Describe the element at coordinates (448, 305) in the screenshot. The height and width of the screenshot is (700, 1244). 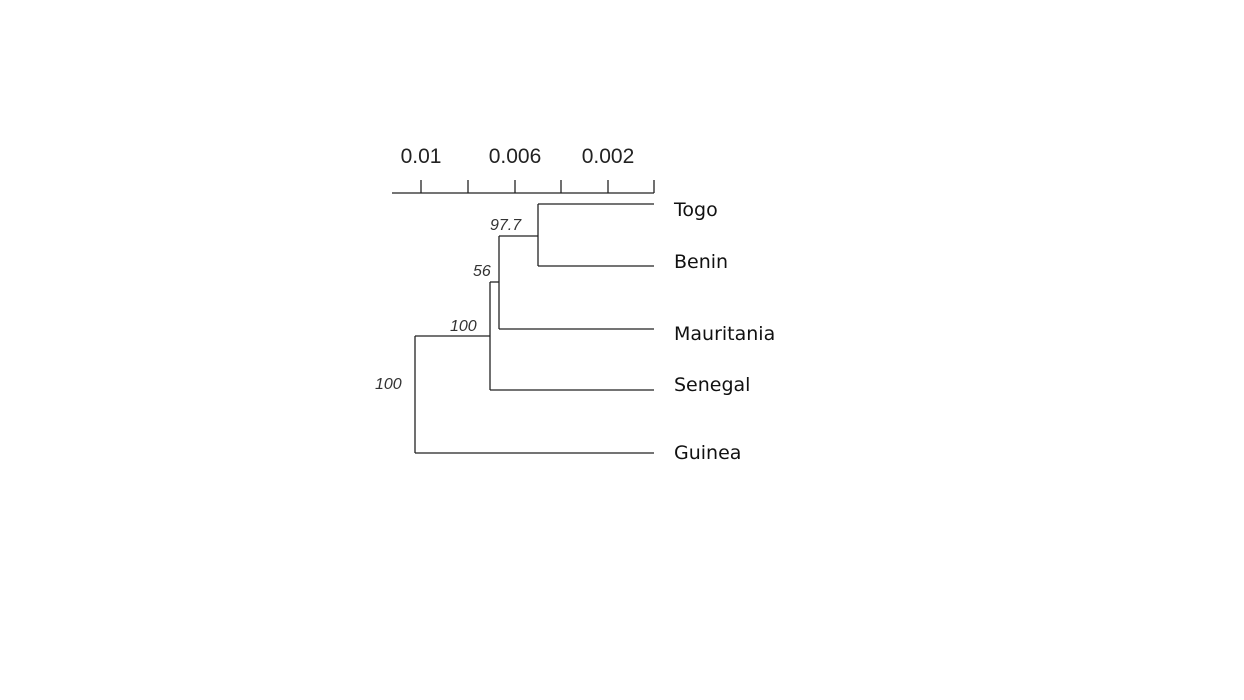
I see `support-values: 97.7 56 100 100` at that location.